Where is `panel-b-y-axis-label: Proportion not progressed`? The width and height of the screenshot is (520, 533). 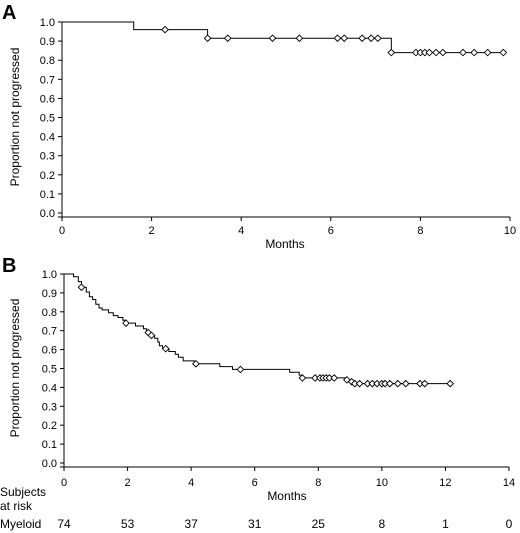 panel-b-y-axis-label: Proportion not progressed is located at coordinates (15, 368).